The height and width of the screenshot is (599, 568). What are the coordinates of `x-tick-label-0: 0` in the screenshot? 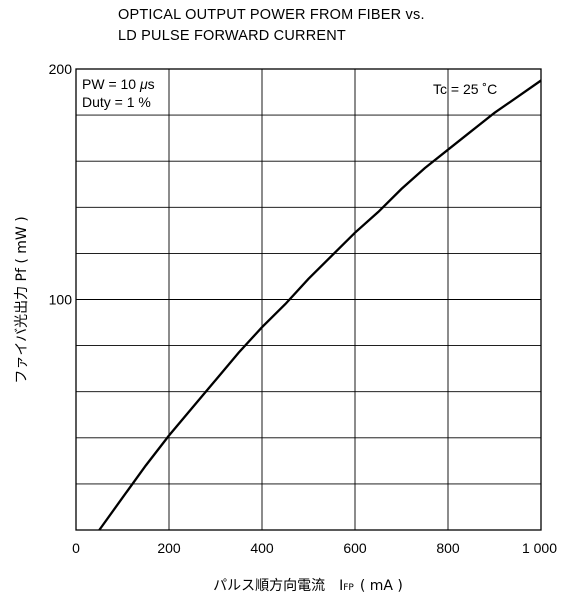 It's located at (76, 548).